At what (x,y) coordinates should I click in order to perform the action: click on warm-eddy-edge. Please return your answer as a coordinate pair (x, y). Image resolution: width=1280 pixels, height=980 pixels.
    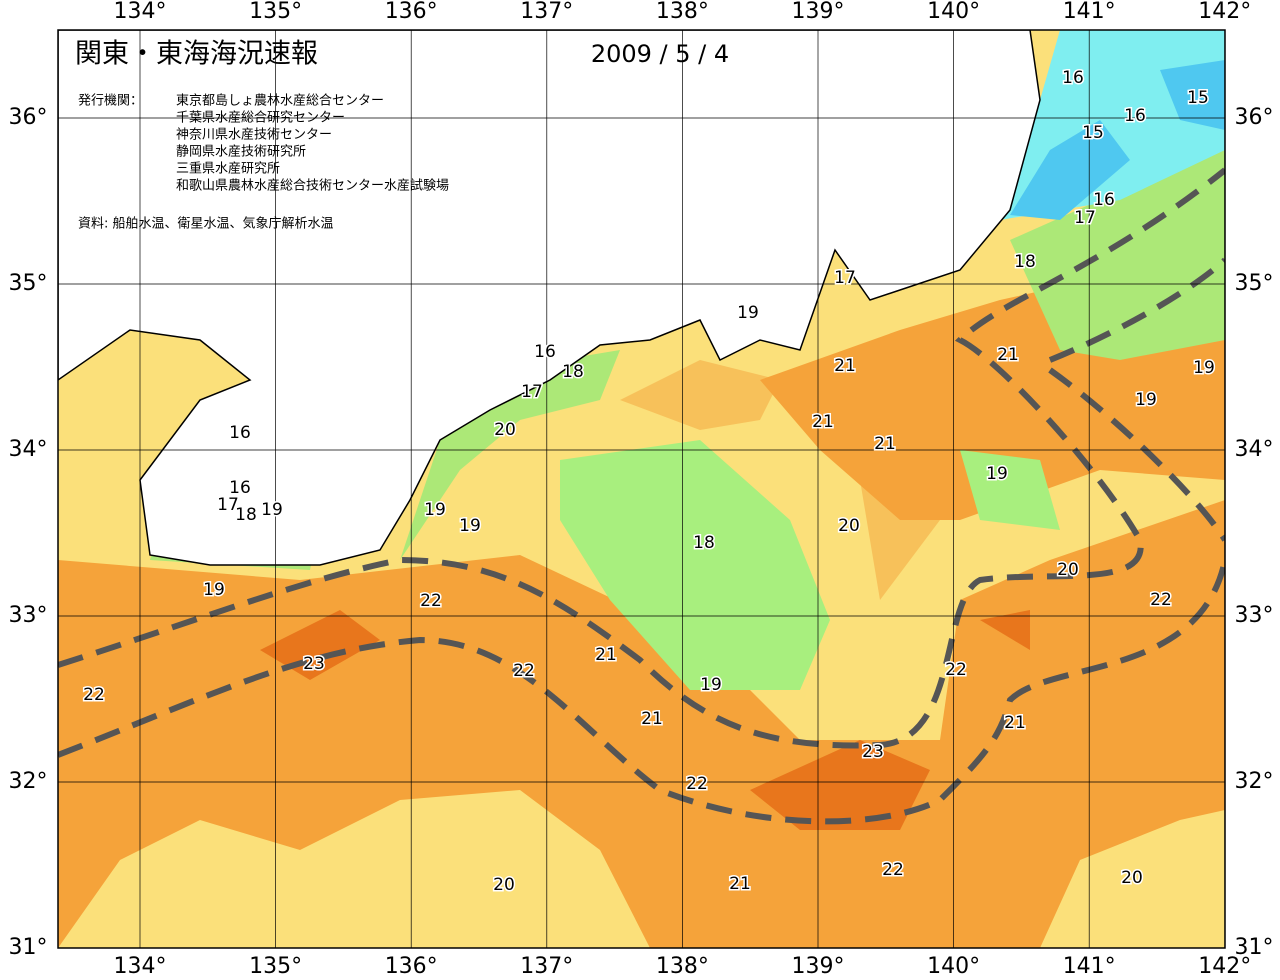
    Looking at the image, I should click on (1136, 399).